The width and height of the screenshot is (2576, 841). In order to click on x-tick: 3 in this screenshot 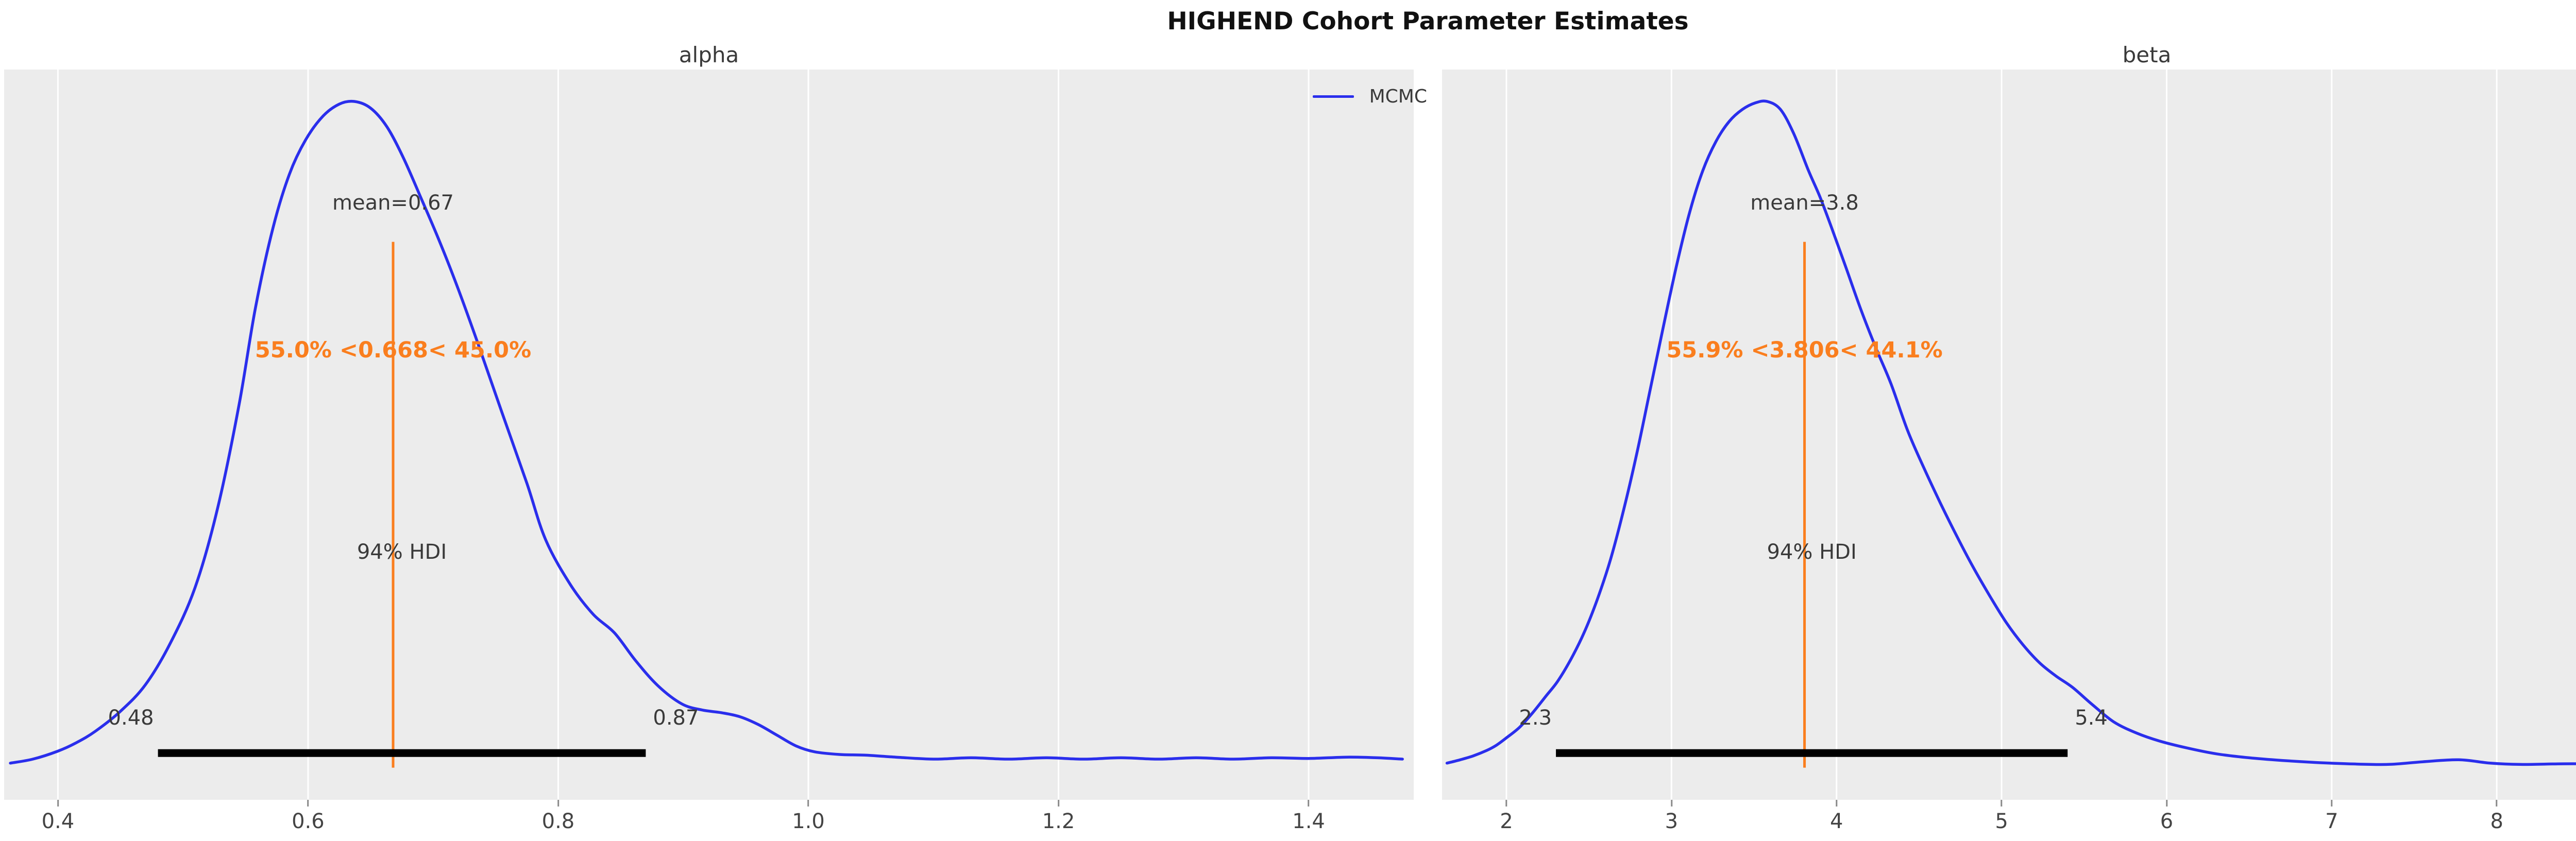, I will do `click(1671, 816)`.